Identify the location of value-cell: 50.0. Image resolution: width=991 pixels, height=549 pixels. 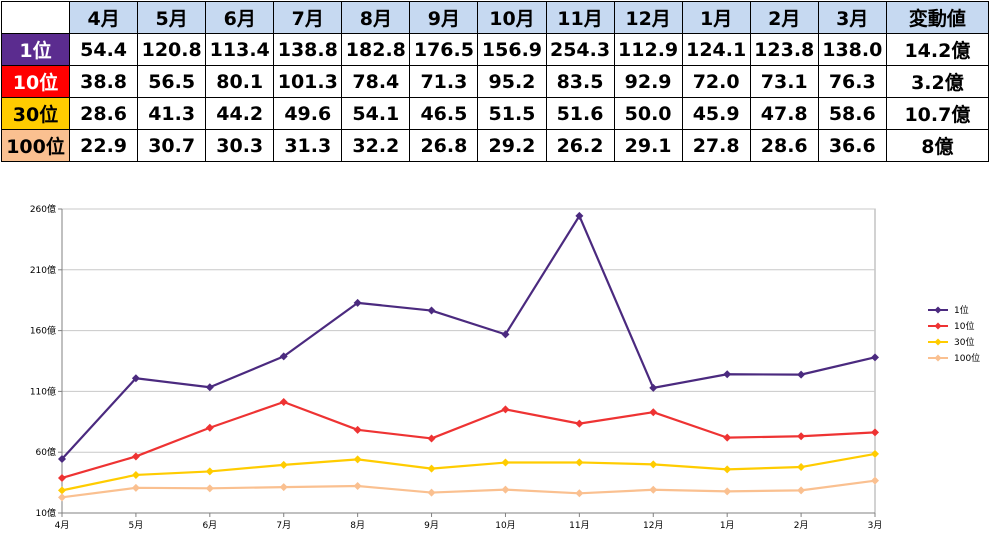
(648, 113).